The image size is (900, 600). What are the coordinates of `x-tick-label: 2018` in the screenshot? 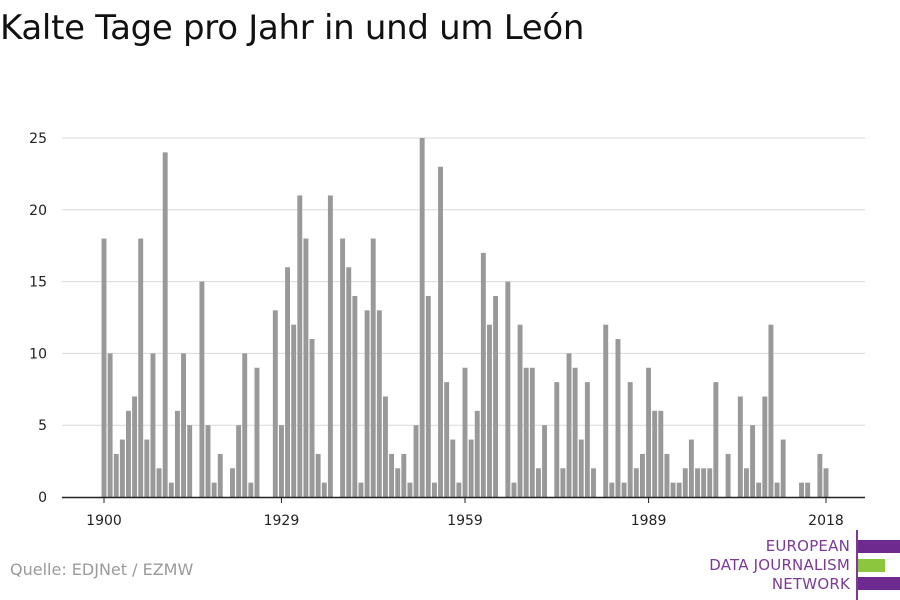 It's located at (826, 521).